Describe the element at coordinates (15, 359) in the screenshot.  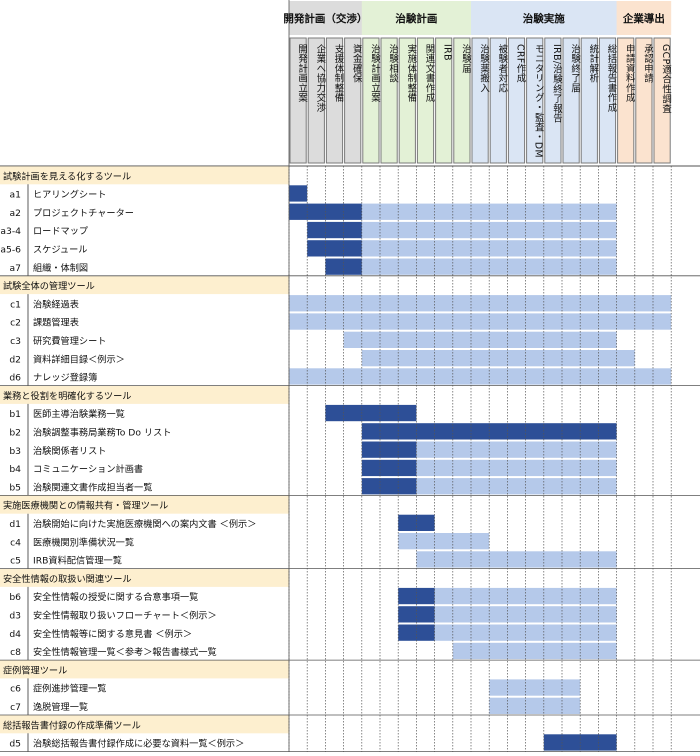
I see `row-id: d2` at that location.